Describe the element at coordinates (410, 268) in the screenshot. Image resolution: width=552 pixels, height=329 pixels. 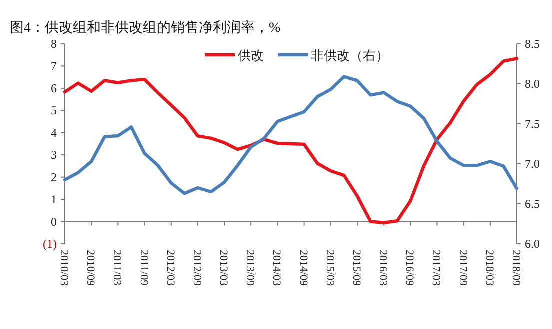
I see `x-tick-label: 2016/09` at that location.